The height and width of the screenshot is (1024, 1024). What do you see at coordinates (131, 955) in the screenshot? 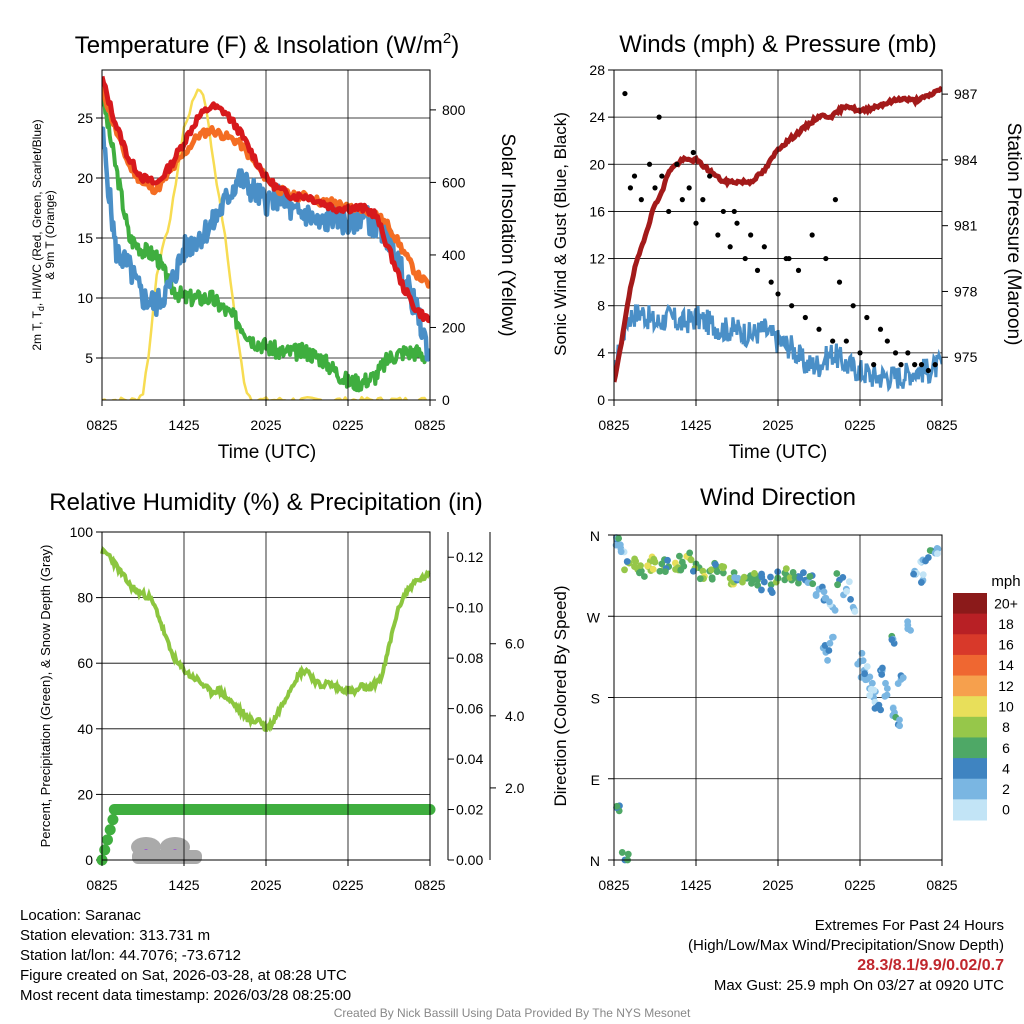
I see `station-latlon: Station lat/lon: 44.7076; -73.6712` at bounding box center [131, 955].